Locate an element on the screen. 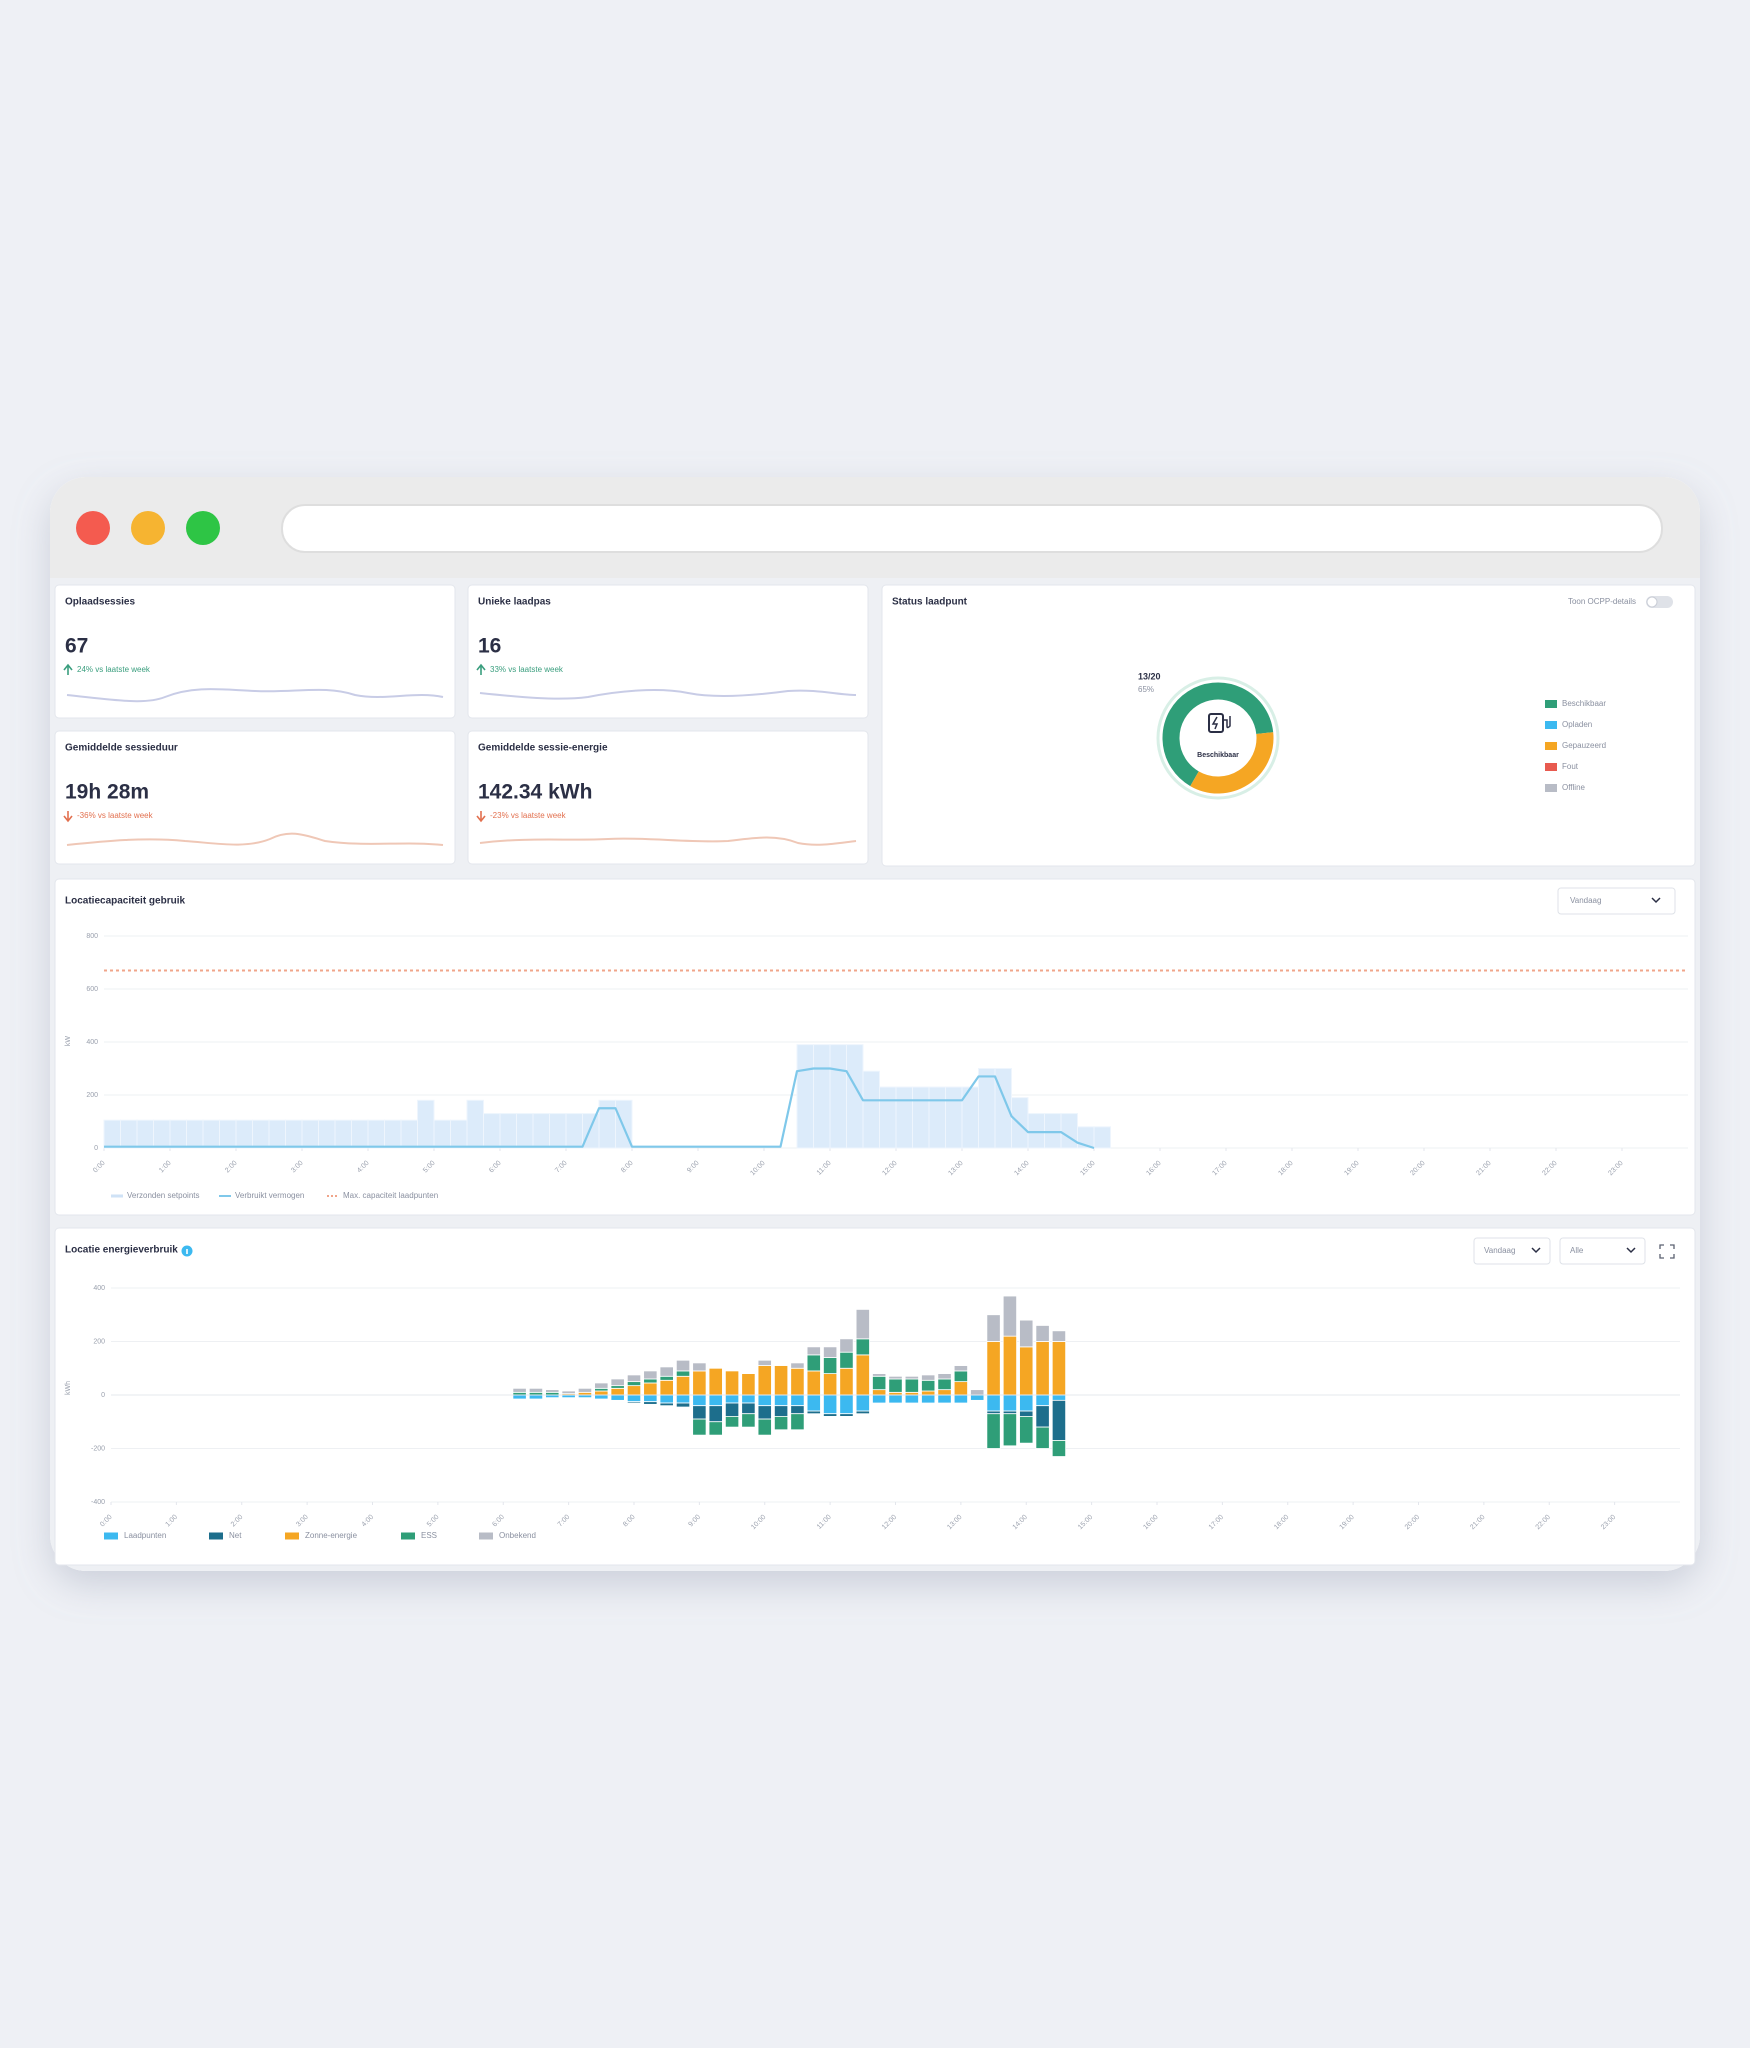  dropdown-label: Alle is located at coordinates (1577, 1250).